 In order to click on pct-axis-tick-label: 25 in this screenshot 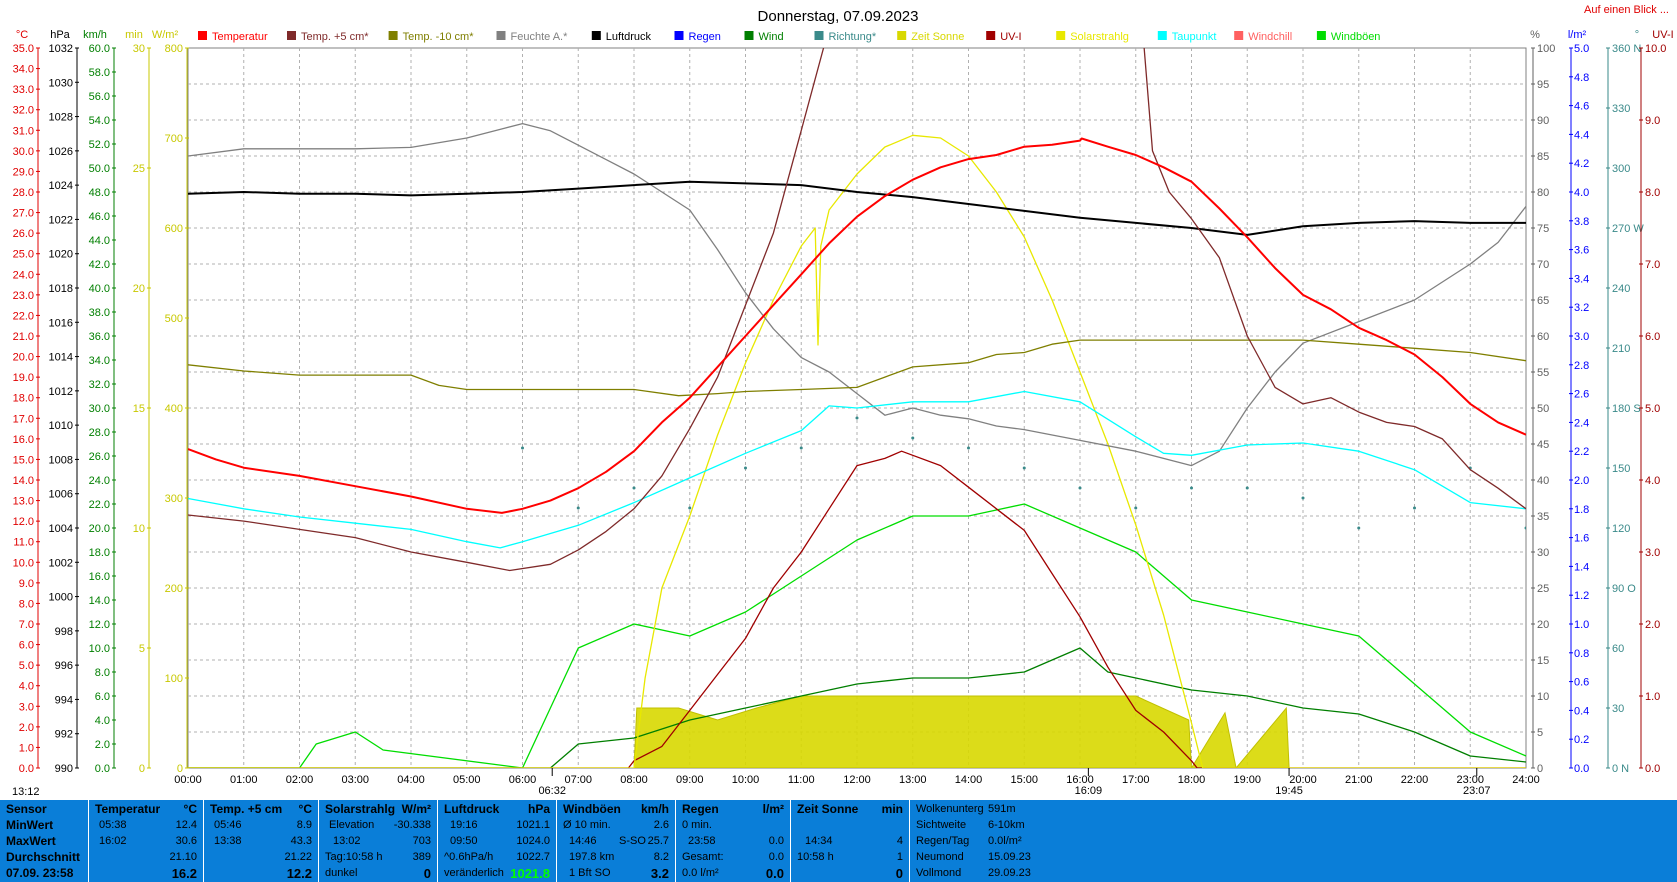, I will do `click(1543, 589)`.